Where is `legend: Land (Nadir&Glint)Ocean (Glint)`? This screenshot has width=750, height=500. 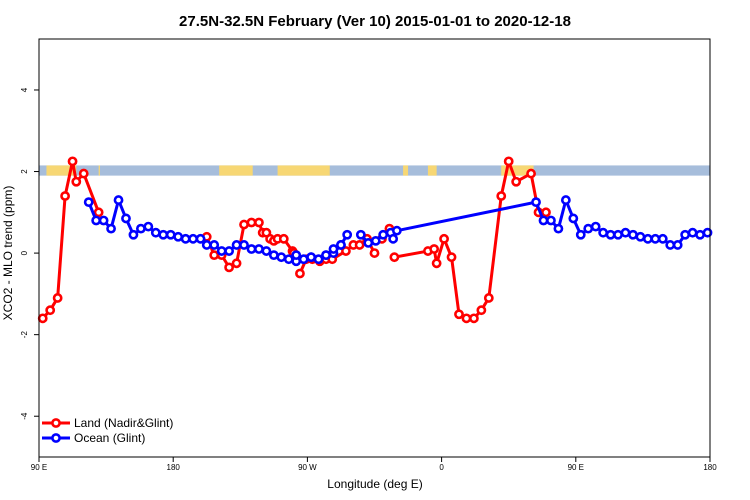 legend: Land (Nadir&Glint)Ocean (Glint) is located at coordinates (107, 430).